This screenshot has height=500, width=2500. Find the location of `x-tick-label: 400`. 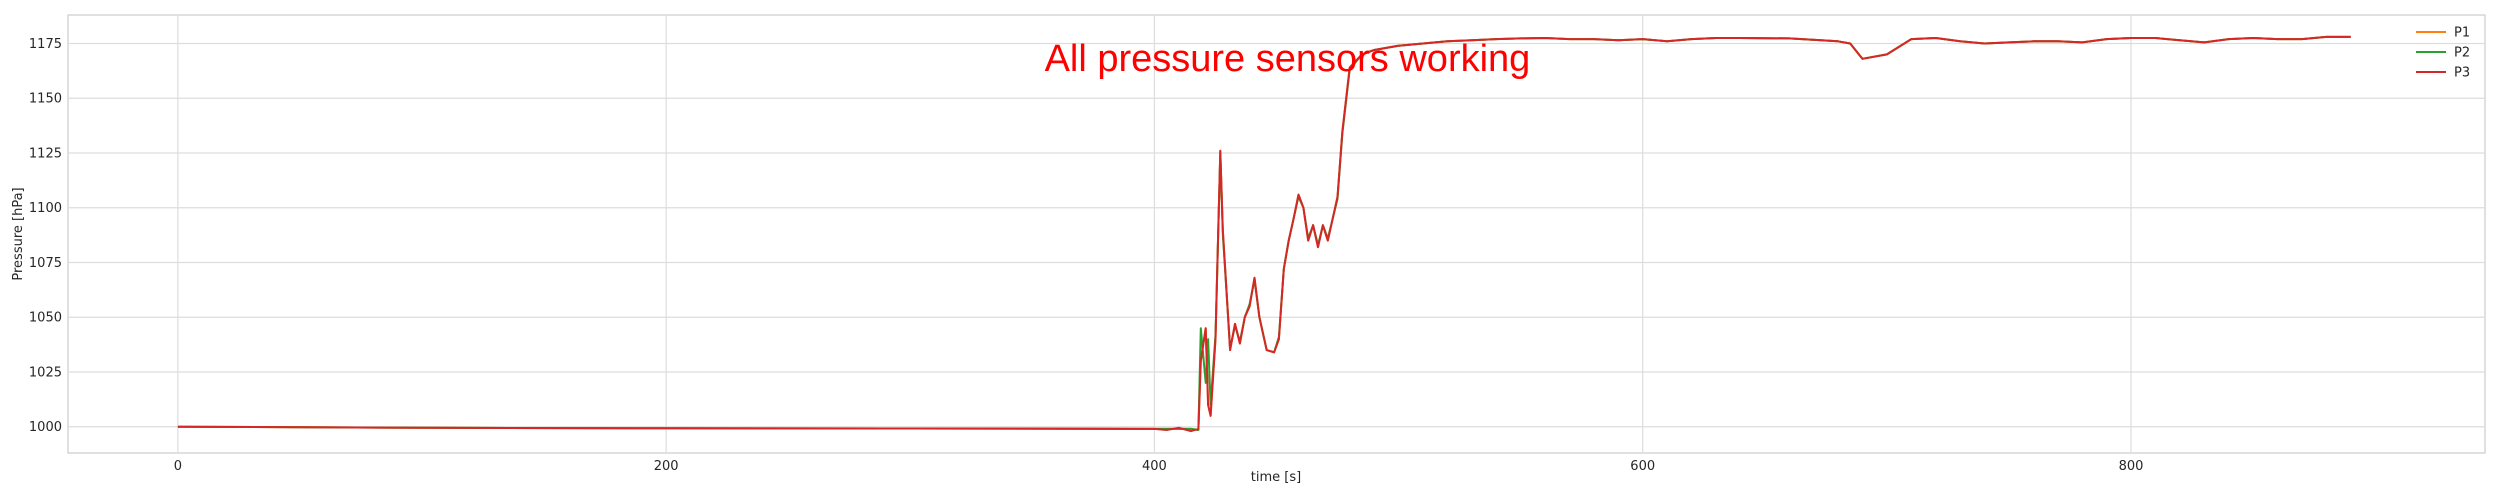

x-tick-label: 400 is located at coordinates (1154, 466).